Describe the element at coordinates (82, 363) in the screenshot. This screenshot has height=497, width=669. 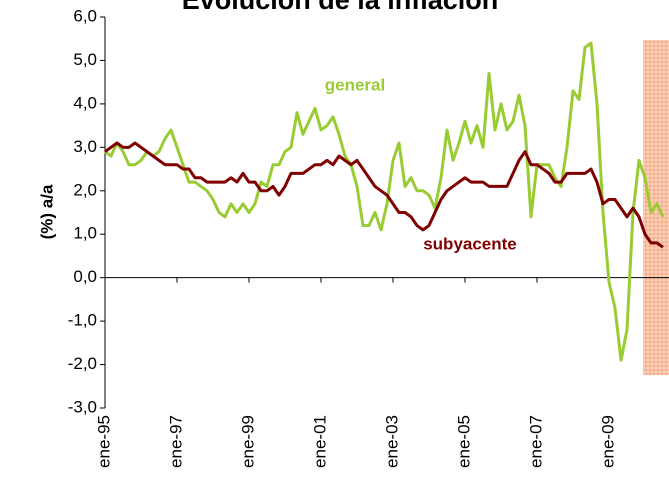
I see `y-tick-label: -2,0` at that location.